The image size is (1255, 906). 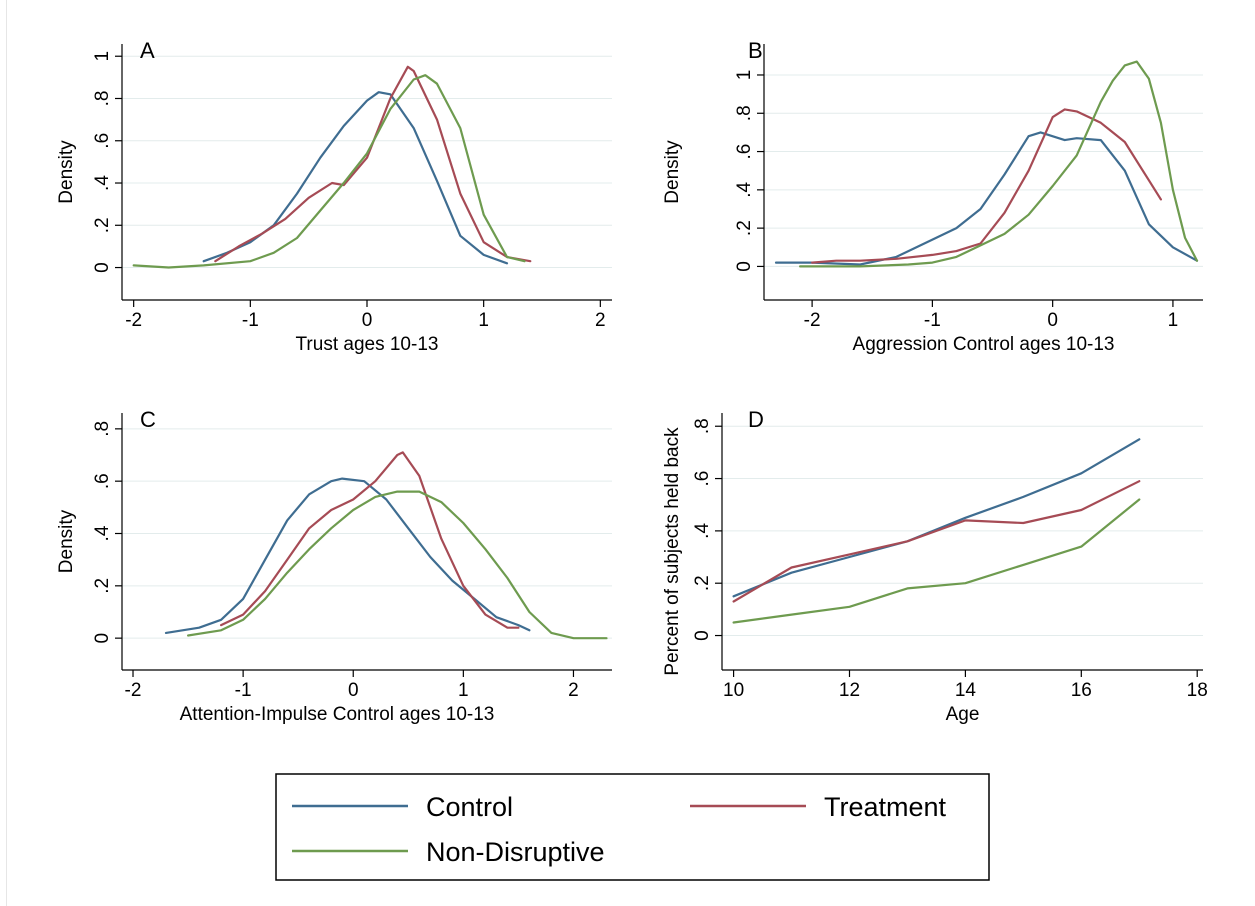 I want to click on series-line-b-treatment, so click(x=986, y=186).